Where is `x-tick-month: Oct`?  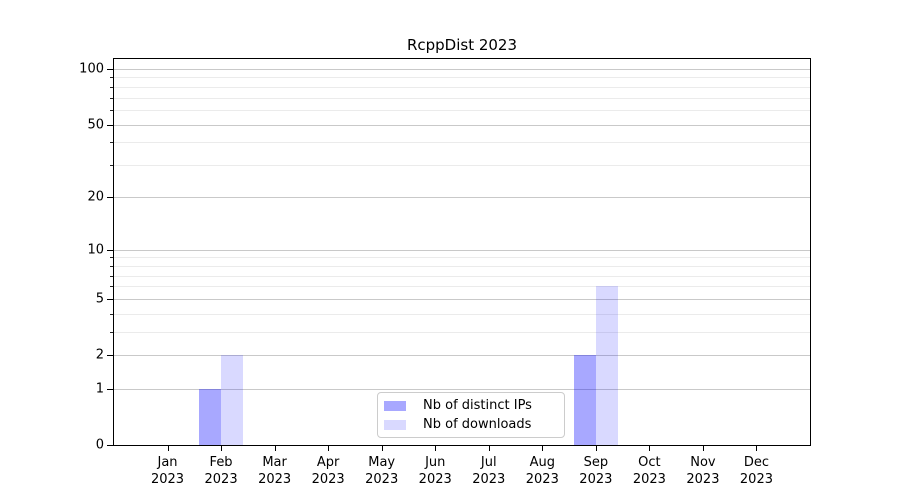
x-tick-month: Oct is located at coordinates (649, 462).